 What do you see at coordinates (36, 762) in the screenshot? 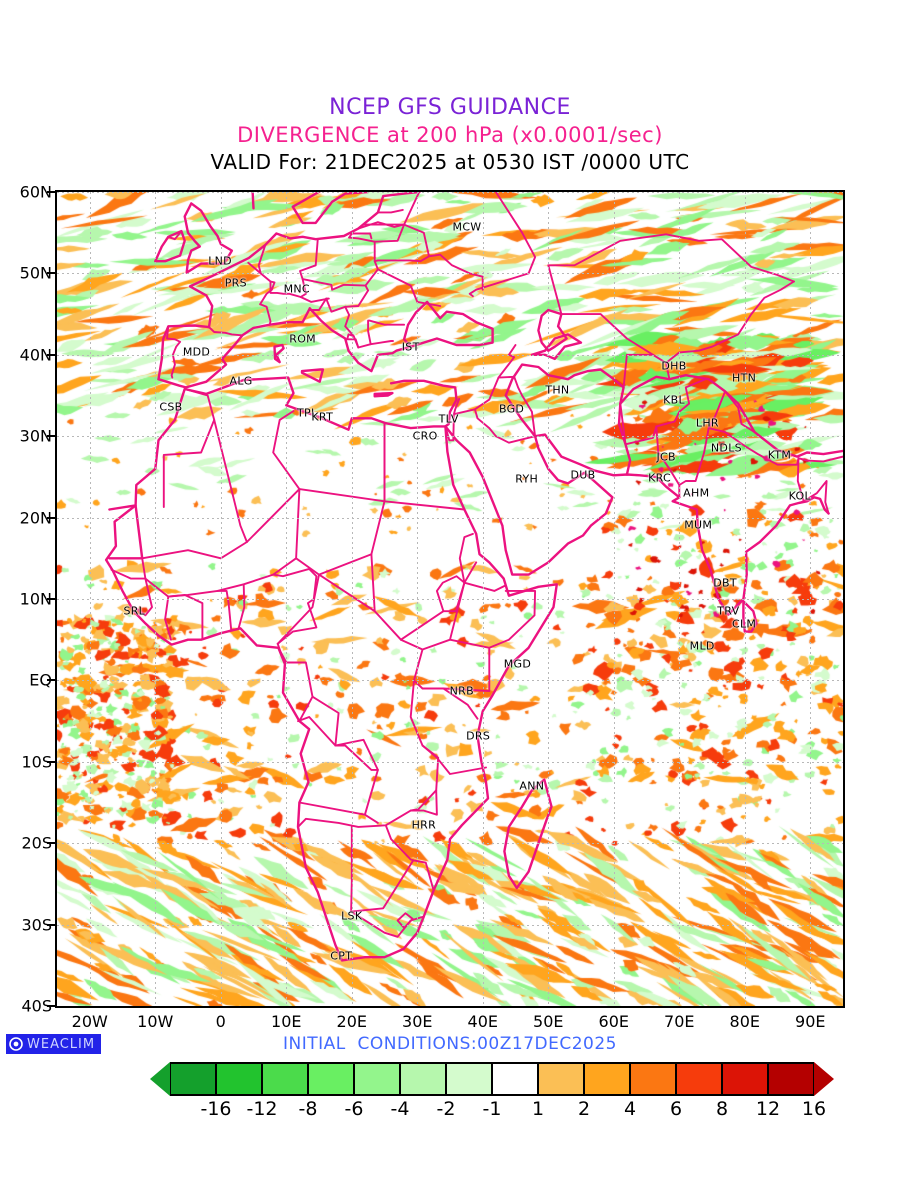
I see `y-axis-tick-label: 10S` at bounding box center [36, 762].